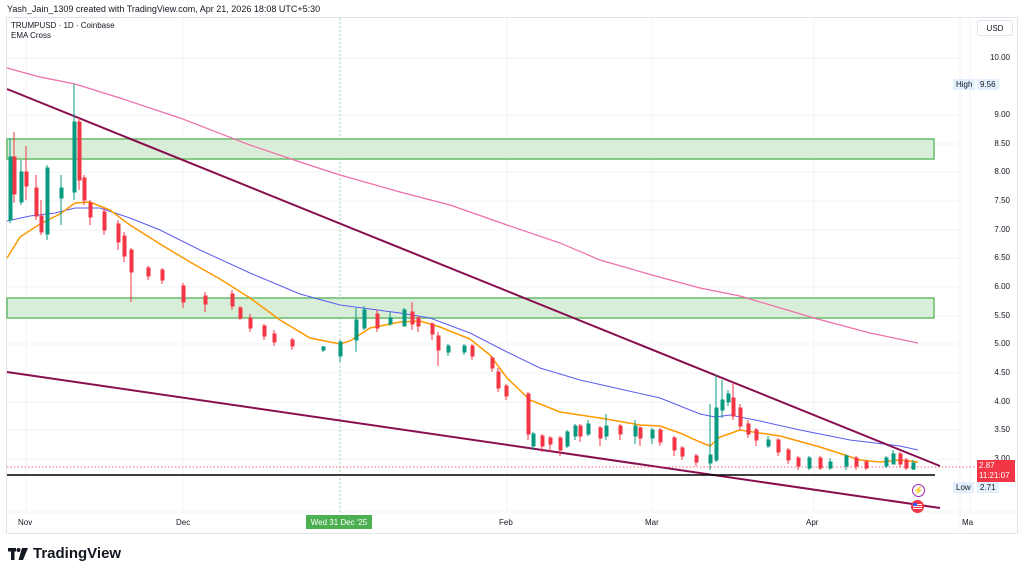  What do you see at coordinates (994, 475) in the screenshot?
I see `bar-countdown: 11:21:07` at bounding box center [994, 475].